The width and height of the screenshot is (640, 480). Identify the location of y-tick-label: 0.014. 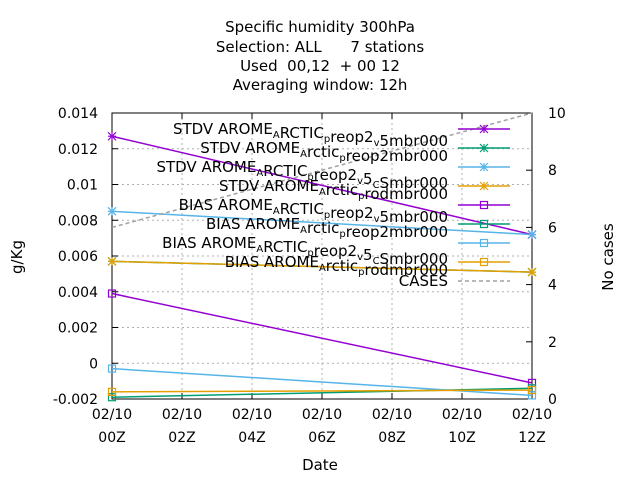
(78, 114).